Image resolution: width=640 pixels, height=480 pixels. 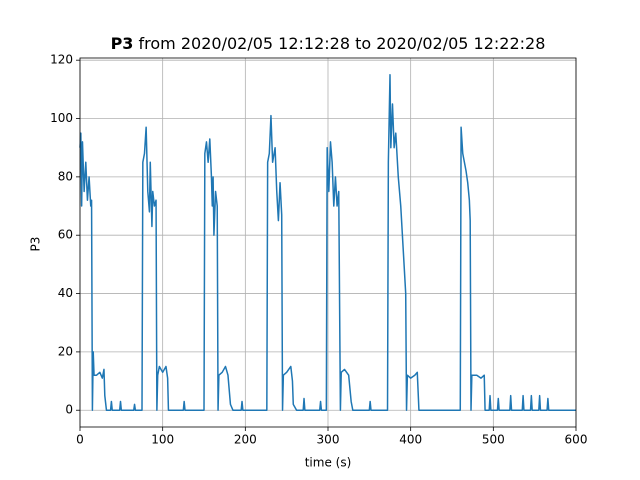 I want to click on y-tick-label: 40, so click(x=65, y=293).